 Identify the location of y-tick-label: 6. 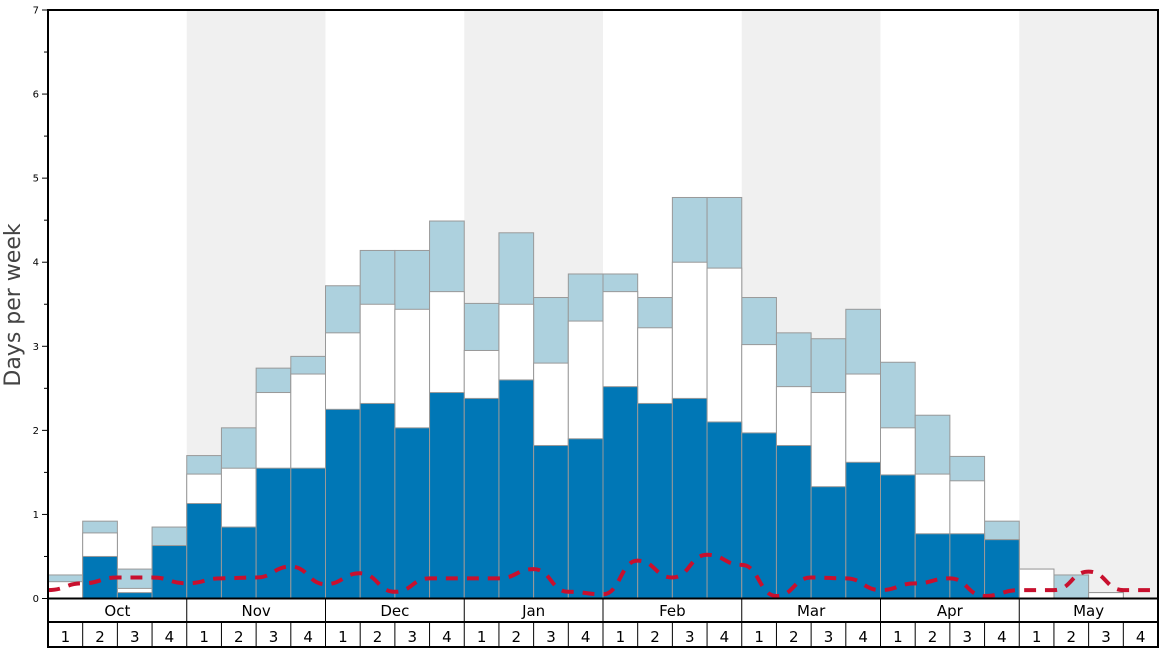
(36, 95).